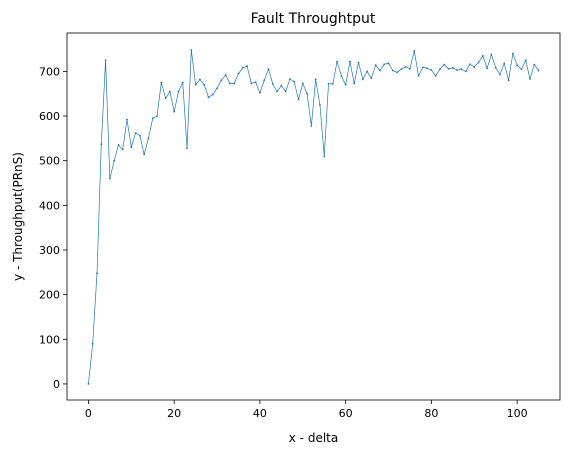 The width and height of the screenshot is (571, 455). Describe the element at coordinates (49, 205) in the screenshot. I see `y-tick-label: 400` at that location.